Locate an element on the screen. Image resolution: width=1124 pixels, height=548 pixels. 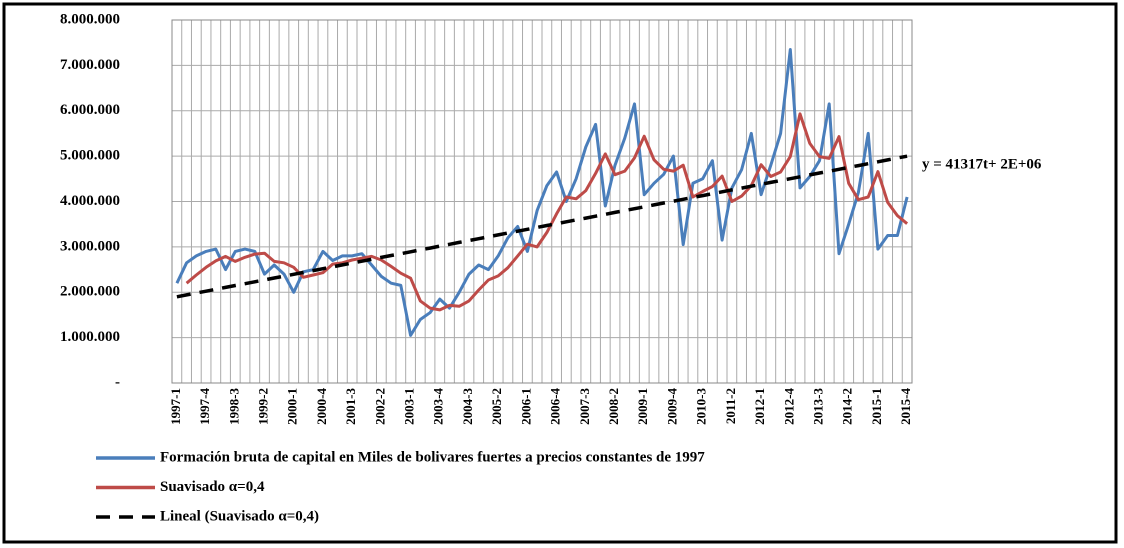
x-tick-label: 2001-3 is located at coordinates (350, 406).